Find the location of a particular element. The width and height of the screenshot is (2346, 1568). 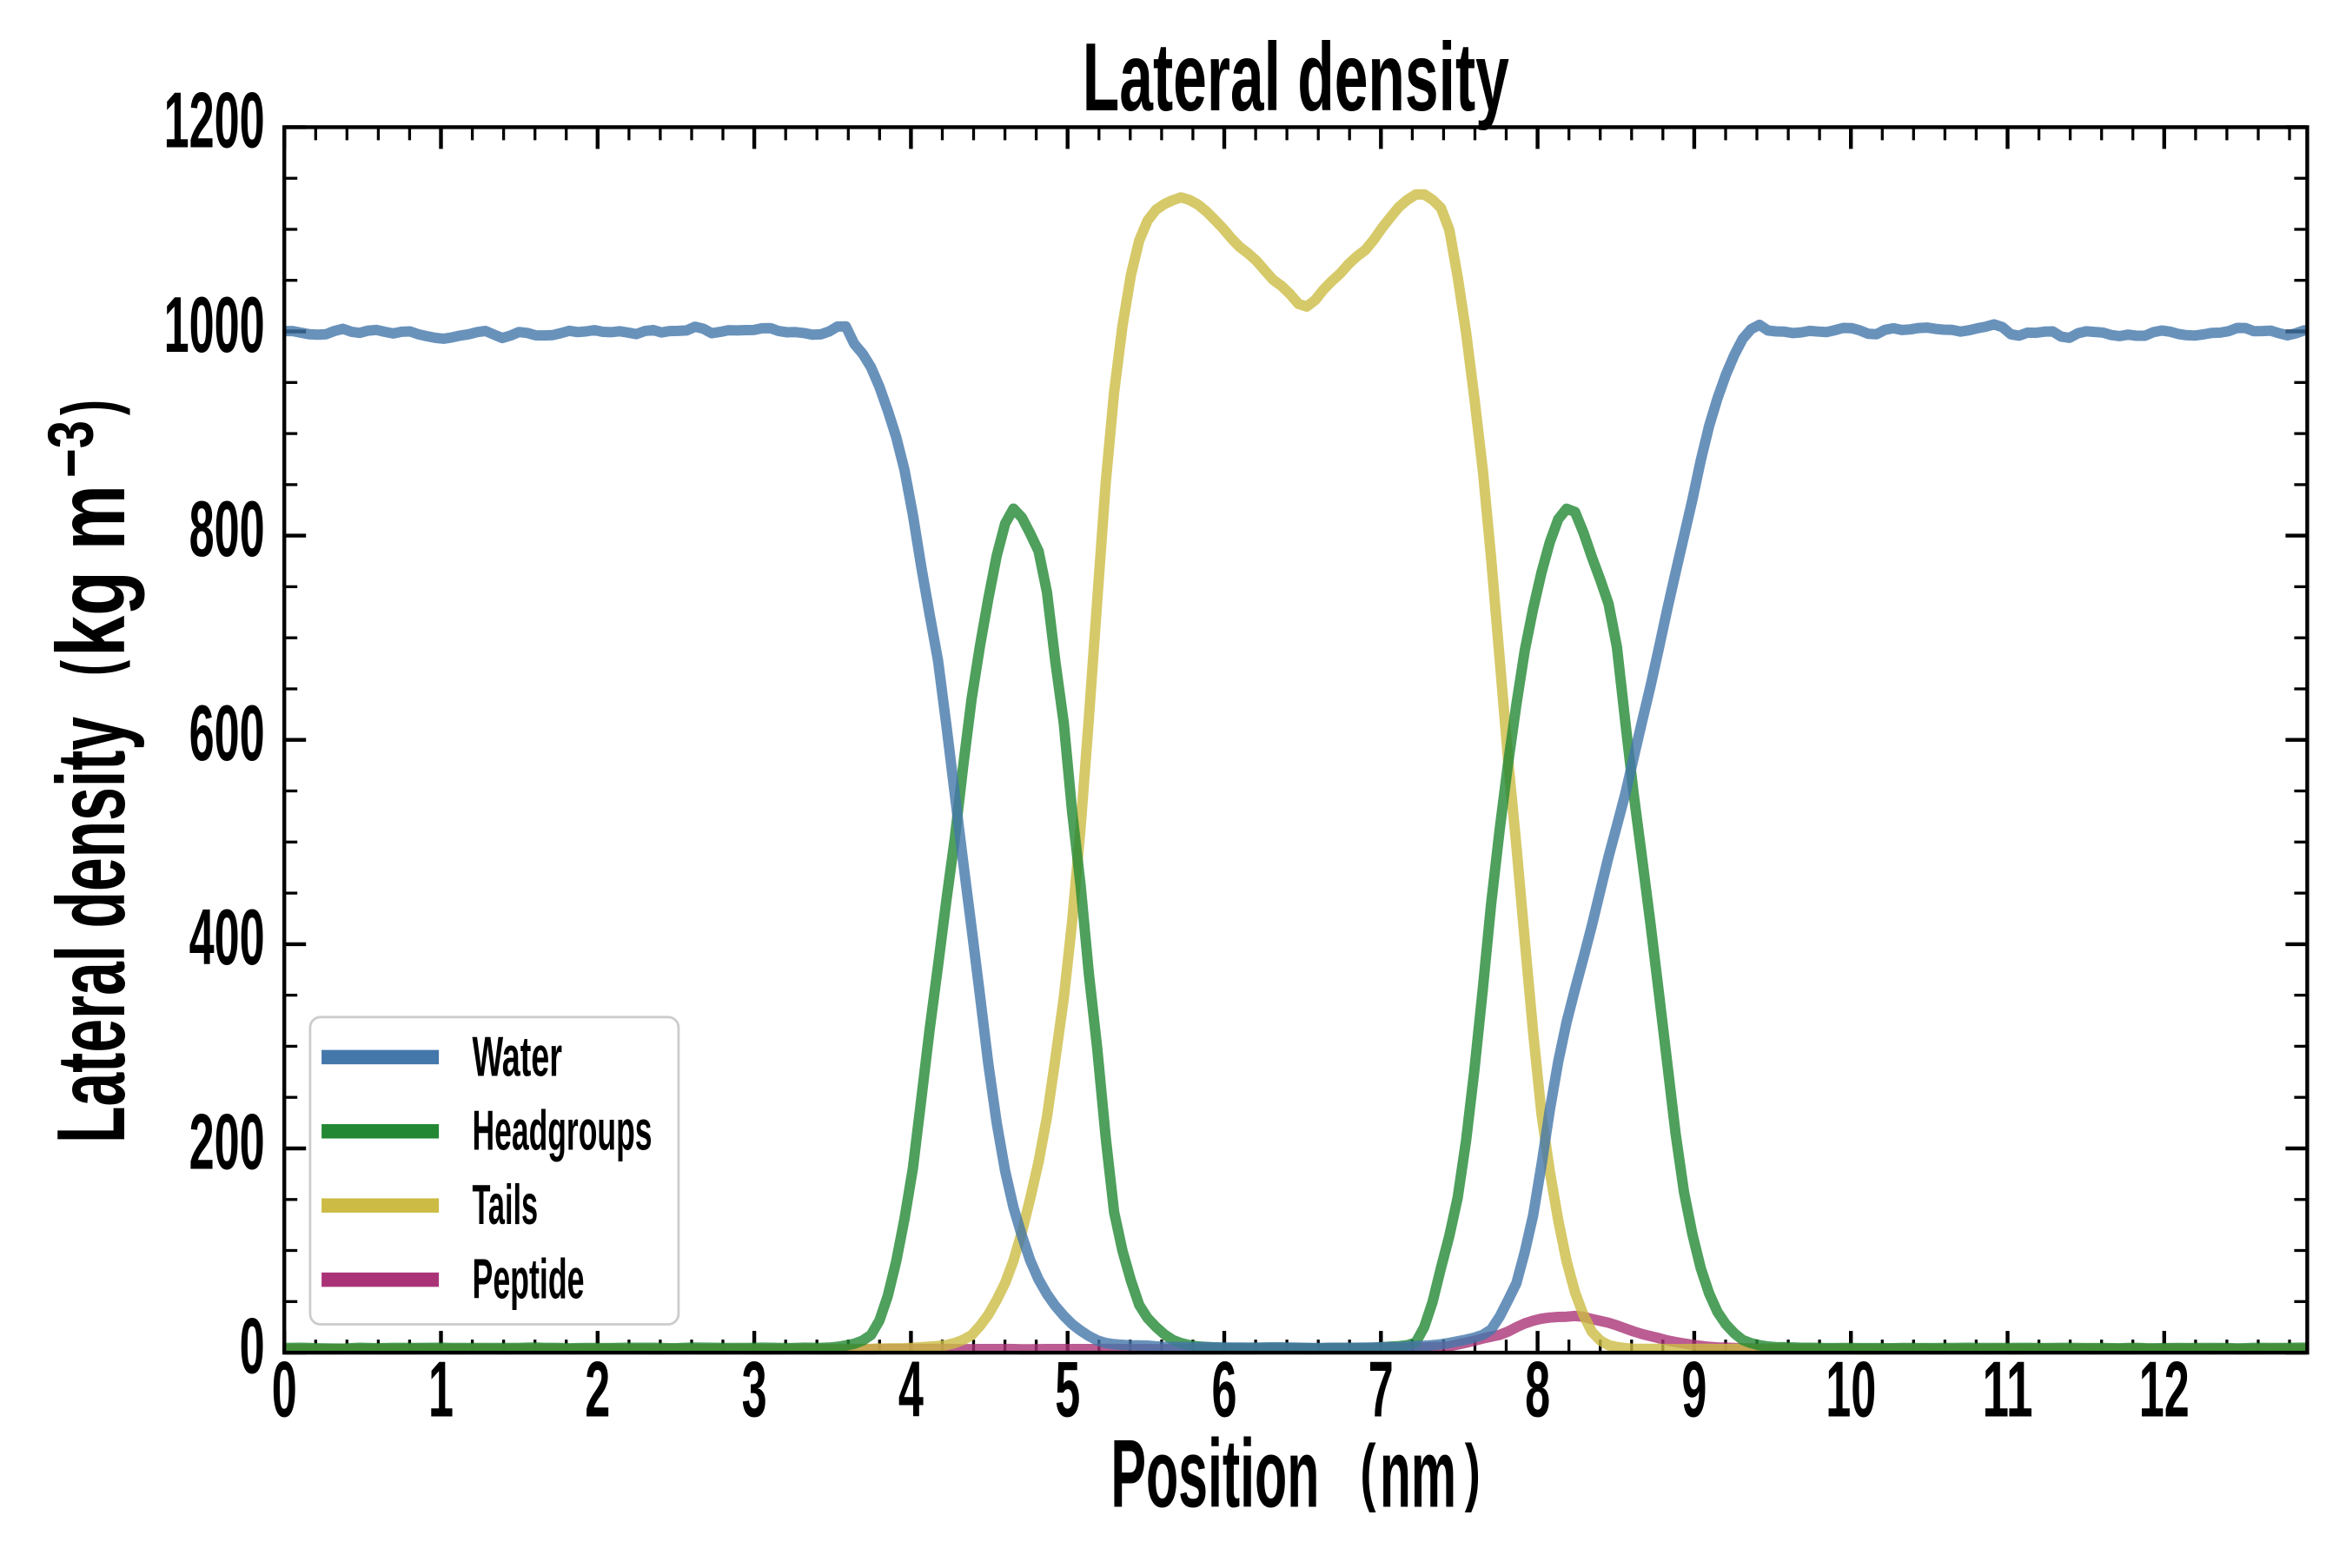

svg-text: 8 is located at coordinates (1537, 1390).